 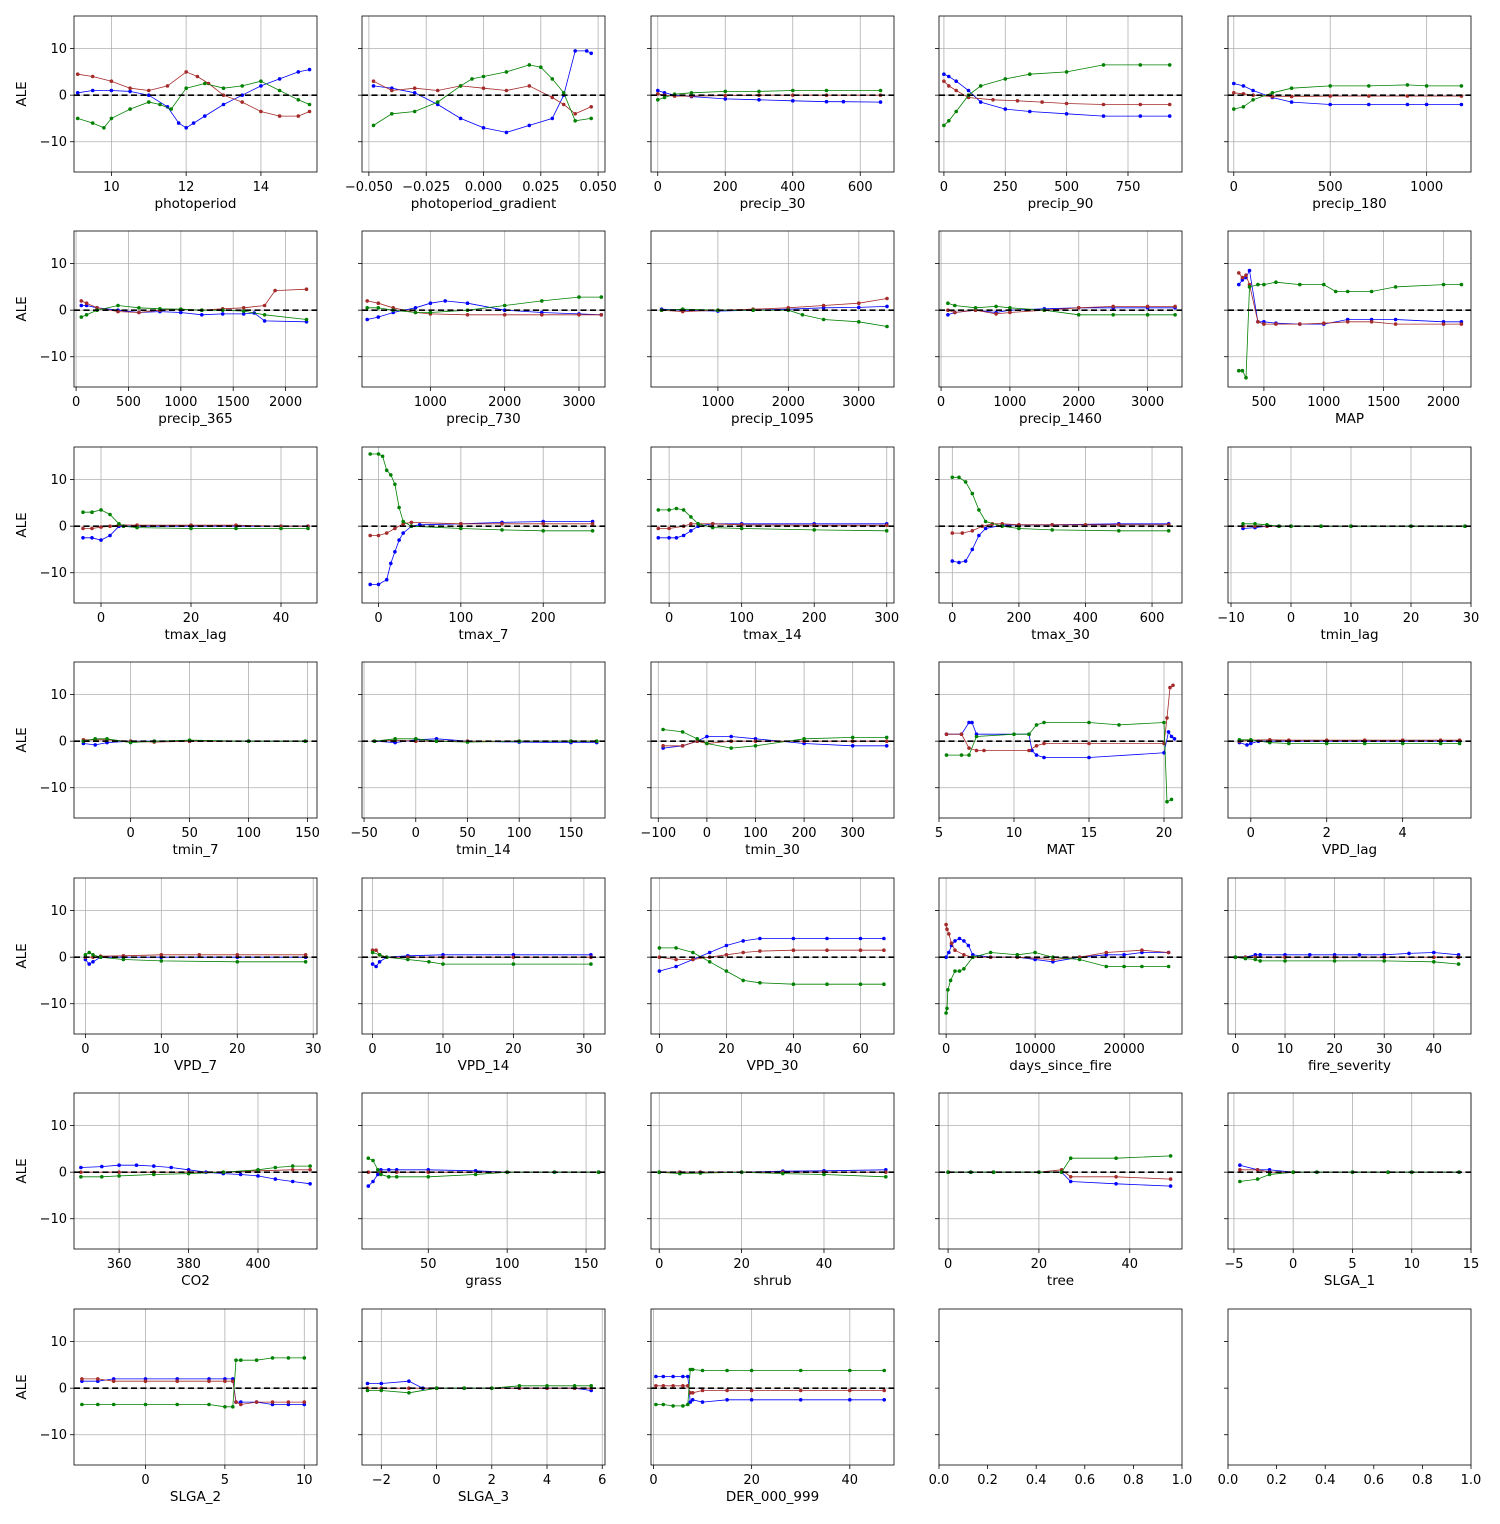 I want to click on subplot-tmin_lag: −10 0 10 20 30 tmin_lag, so click(x=1348, y=544).